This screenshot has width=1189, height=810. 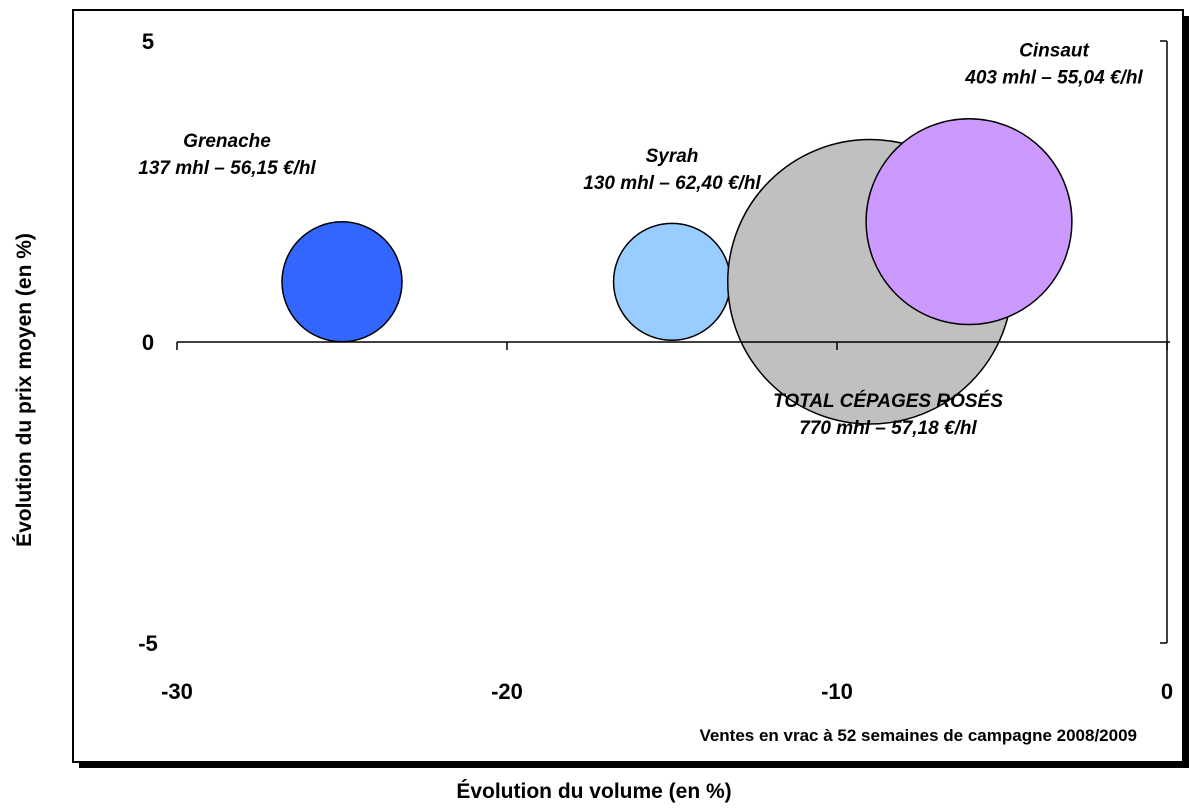 I want to click on bubble-detail-label: 403 mhl – 55,04 €/hl, so click(x=1053, y=78).